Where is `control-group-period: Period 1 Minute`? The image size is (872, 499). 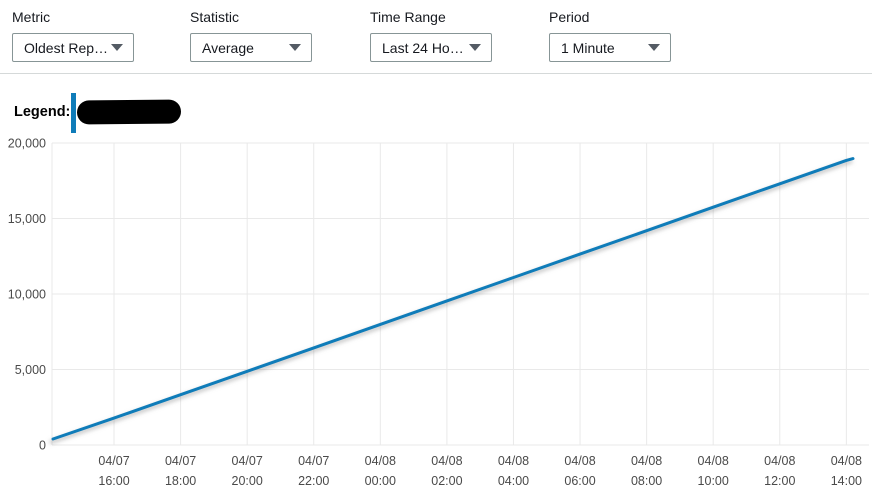
control-group-period: Period 1 Minute is located at coordinates (610, 35).